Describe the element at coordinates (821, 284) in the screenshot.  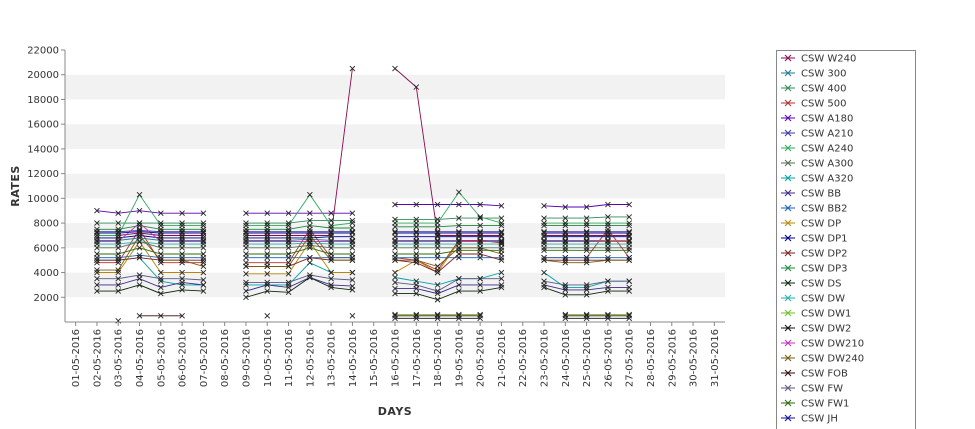
I see `legend-label: CSW DS` at that location.